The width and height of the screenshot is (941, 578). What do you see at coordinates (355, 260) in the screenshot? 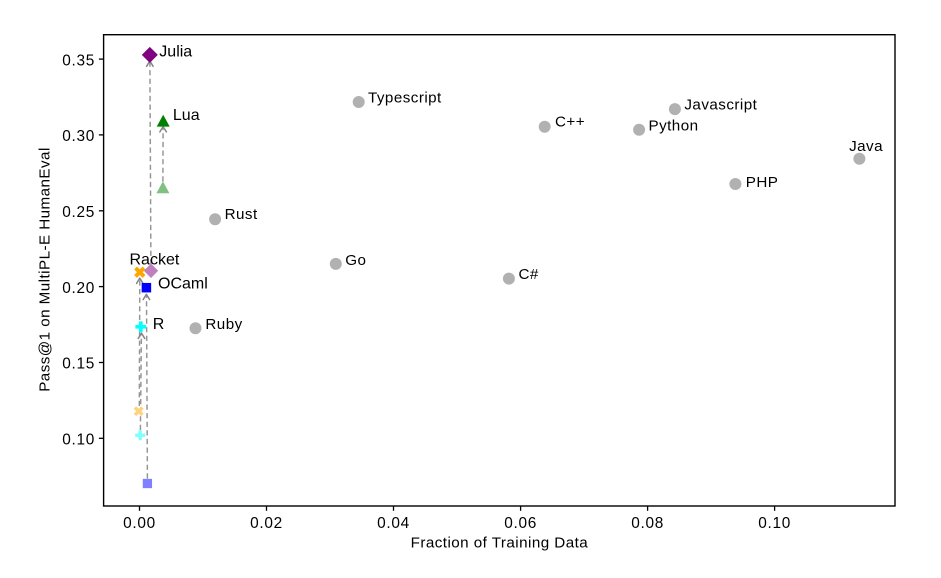
I see `svg-text: Go` at bounding box center [355, 260].